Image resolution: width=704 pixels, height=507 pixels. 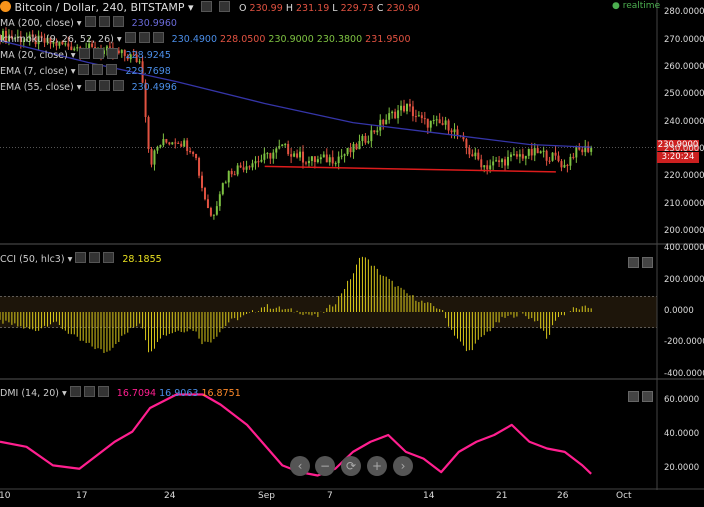 I want to click on legend-ma20: MA (20, close) ▾ 228.9245, so click(x=85, y=54).